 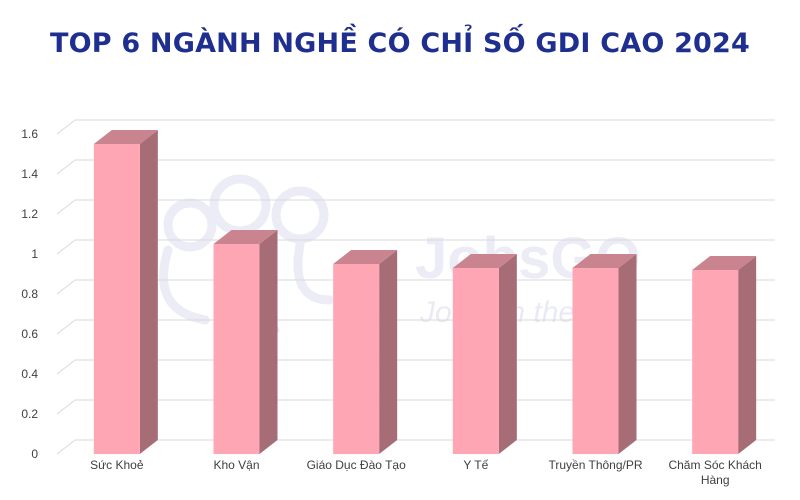 What do you see at coordinates (29, 334) in the screenshot?
I see `y-tick-label: 0.6` at bounding box center [29, 334].